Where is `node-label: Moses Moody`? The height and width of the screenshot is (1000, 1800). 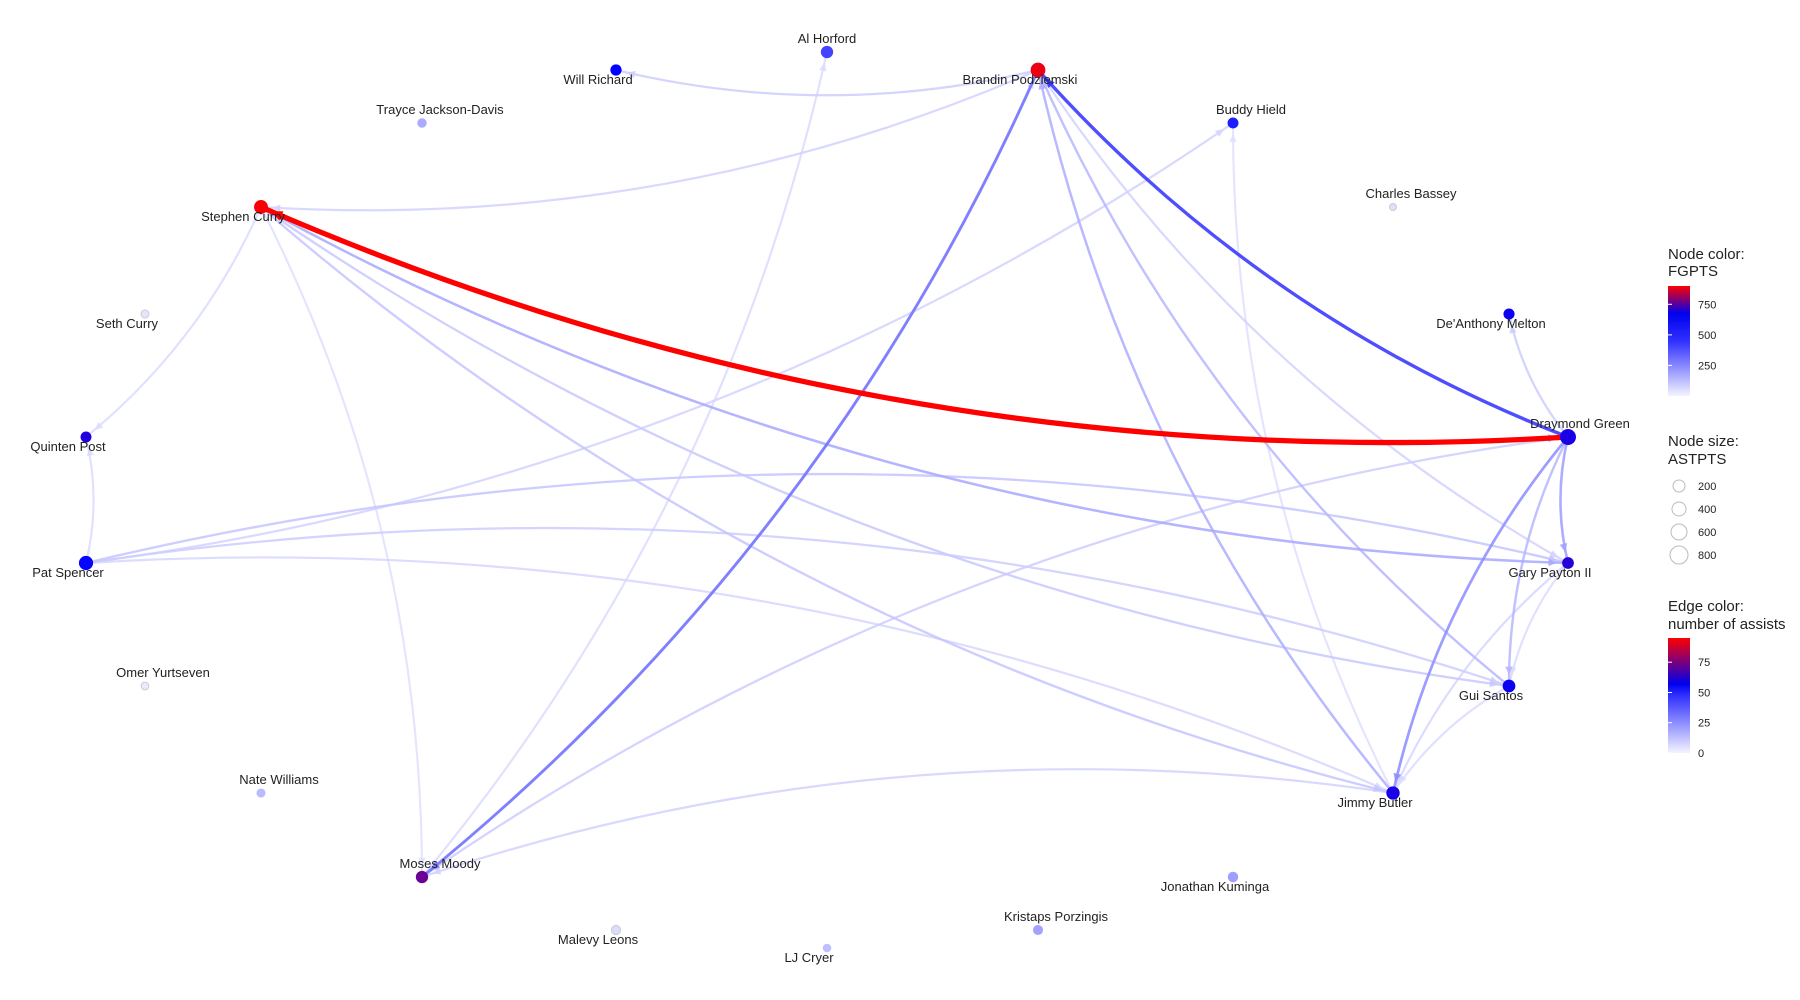
node-label: Moses Moody is located at coordinates (440, 863).